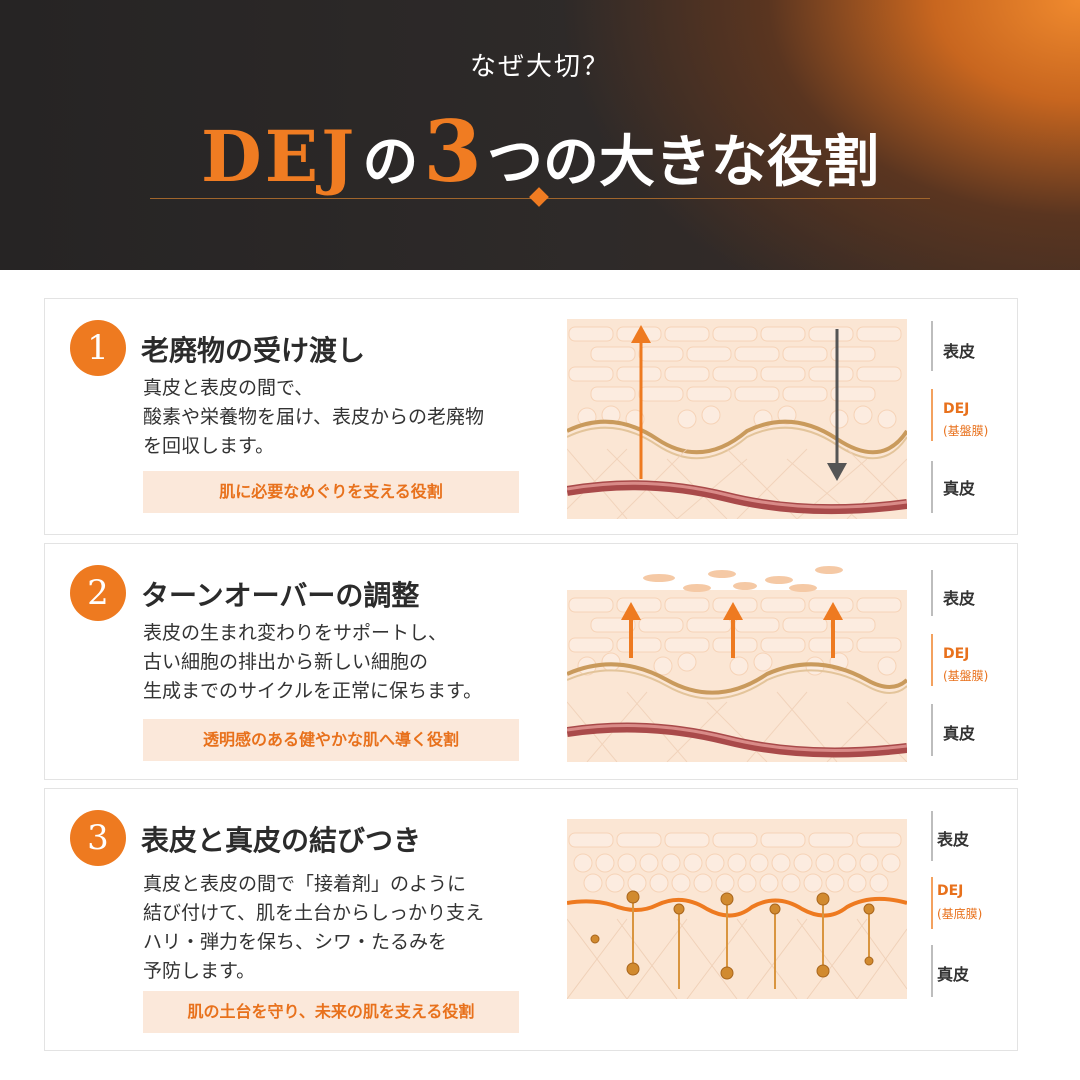 Image resolution: width=1080 pixels, height=1080 pixels. Describe the element at coordinates (295, 942) in the screenshot. I see `description-line: ハリ・弾力を保ち、シワ・たるみを` at that location.